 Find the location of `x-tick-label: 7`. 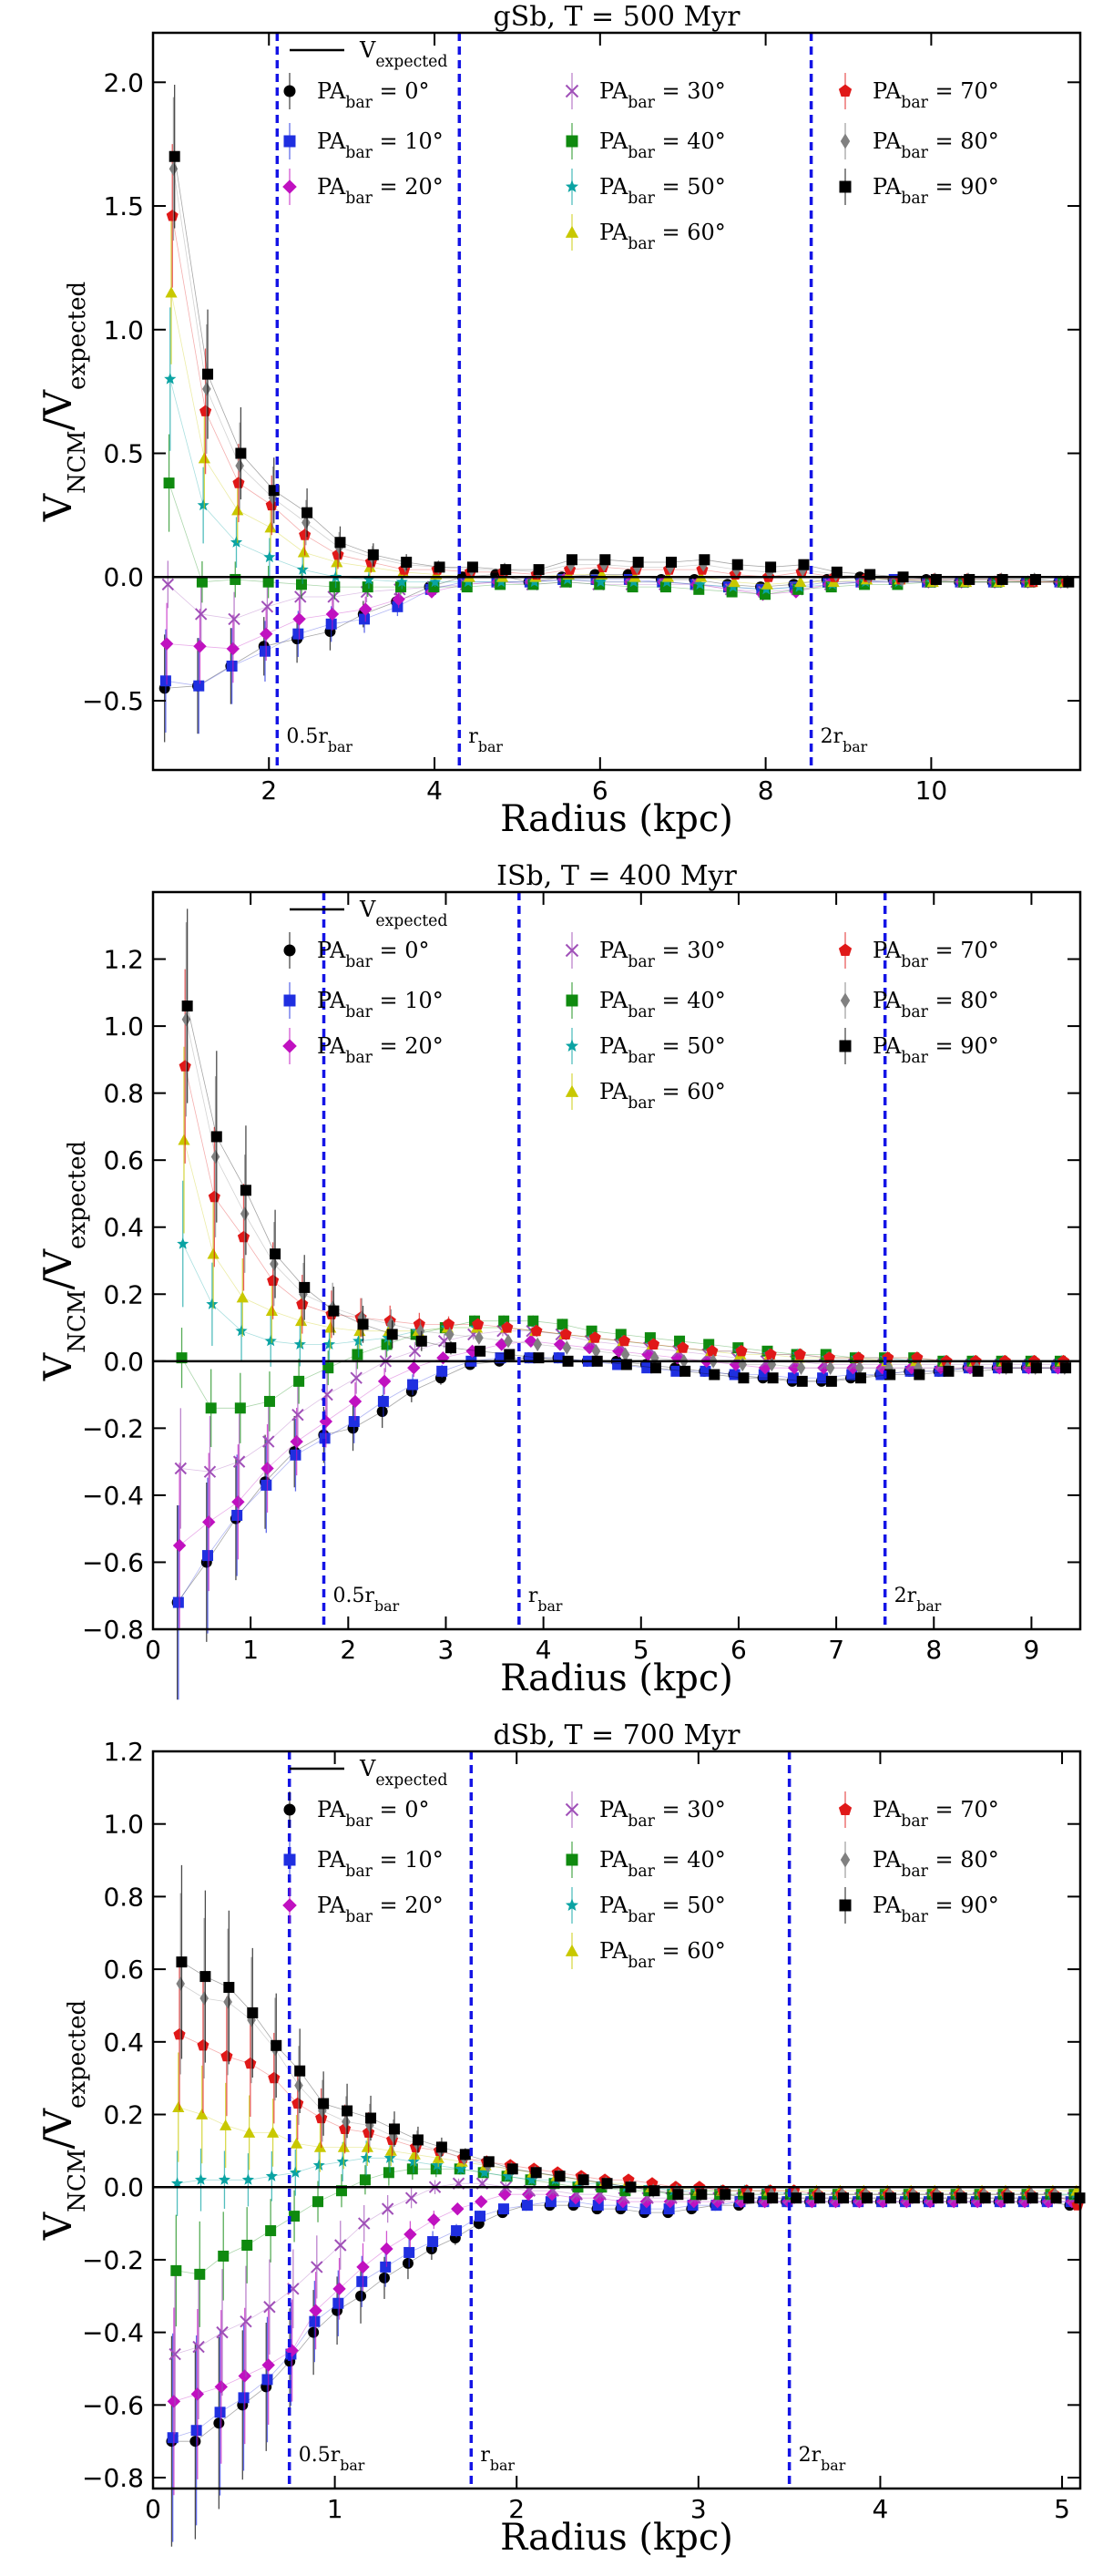

x-tick-label: 7 is located at coordinates (836, 1650).